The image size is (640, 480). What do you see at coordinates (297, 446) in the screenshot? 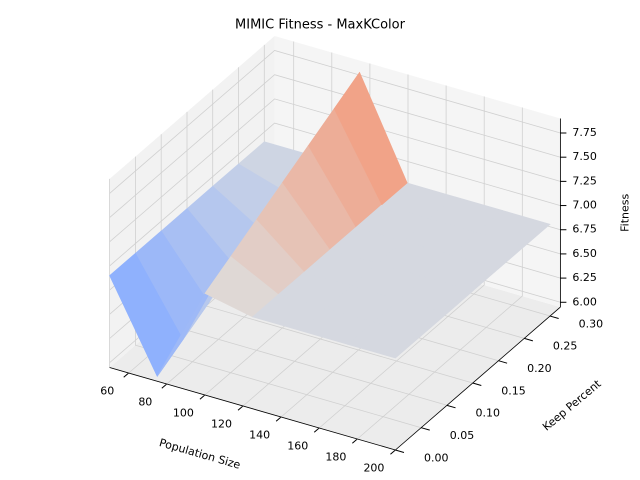
I see `x-tick-label: 160` at bounding box center [297, 446].